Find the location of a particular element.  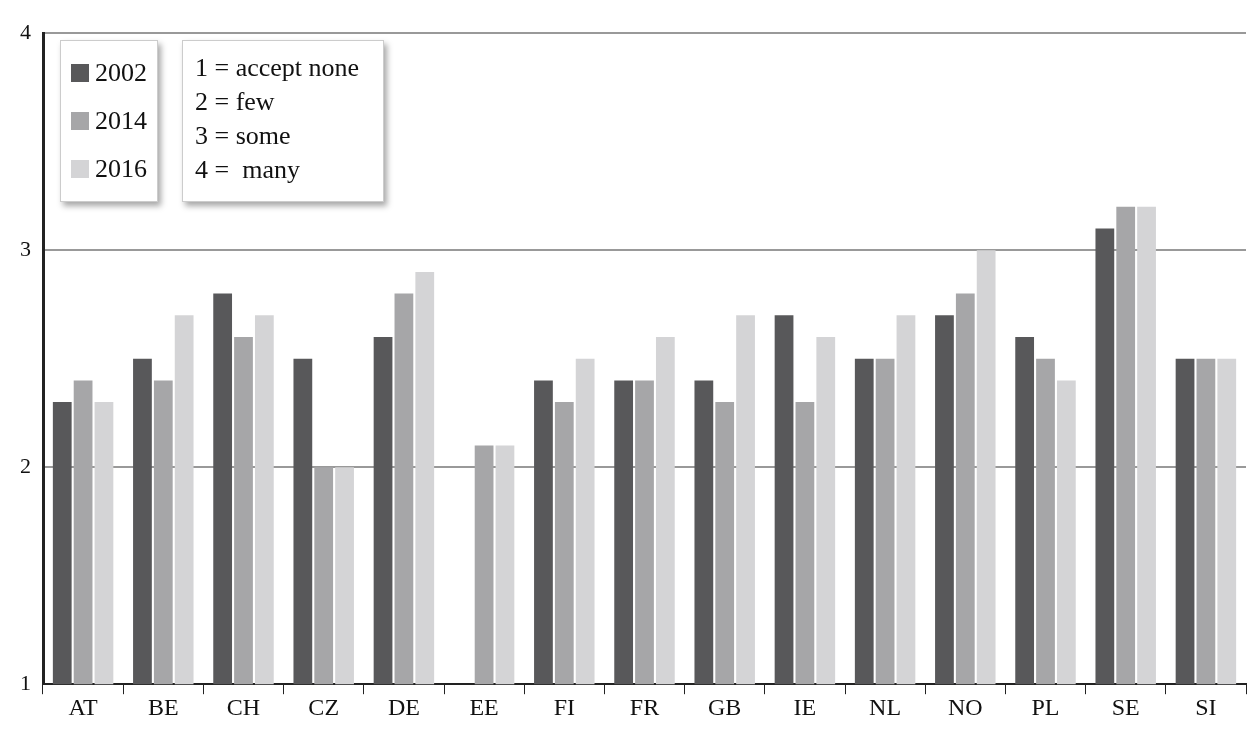

y-tick-label: 2 is located at coordinates (25, 465).